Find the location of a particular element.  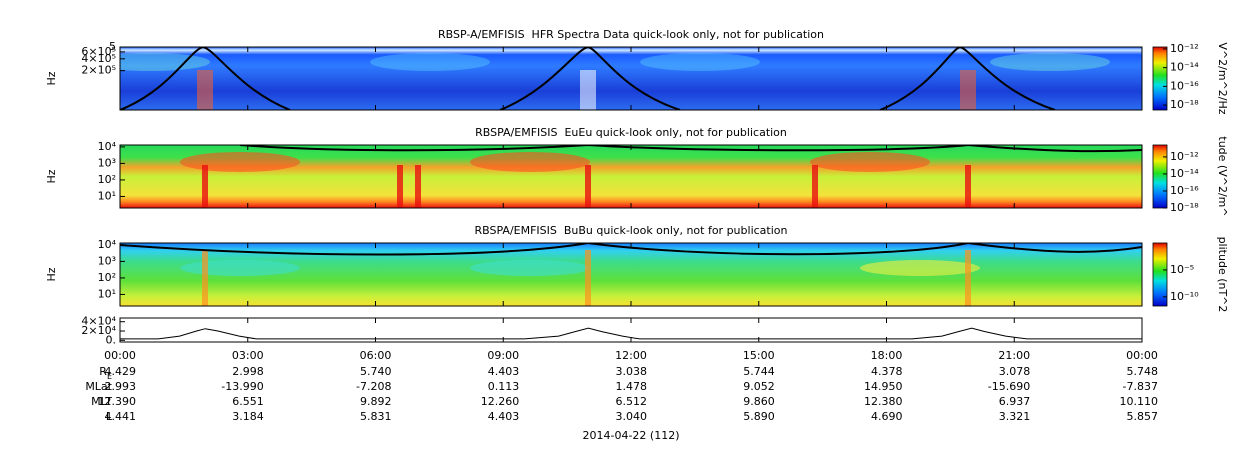

ephemeris-label-text: L is located at coordinates (109, 416).